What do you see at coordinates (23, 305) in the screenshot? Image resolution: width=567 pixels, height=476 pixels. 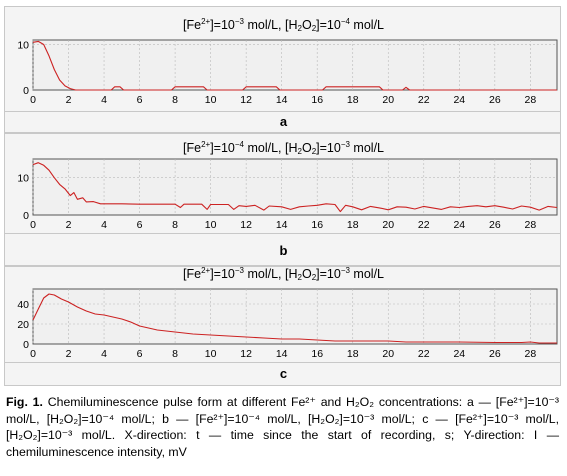 I see `y-tick-label: 40` at bounding box center [23, 305].